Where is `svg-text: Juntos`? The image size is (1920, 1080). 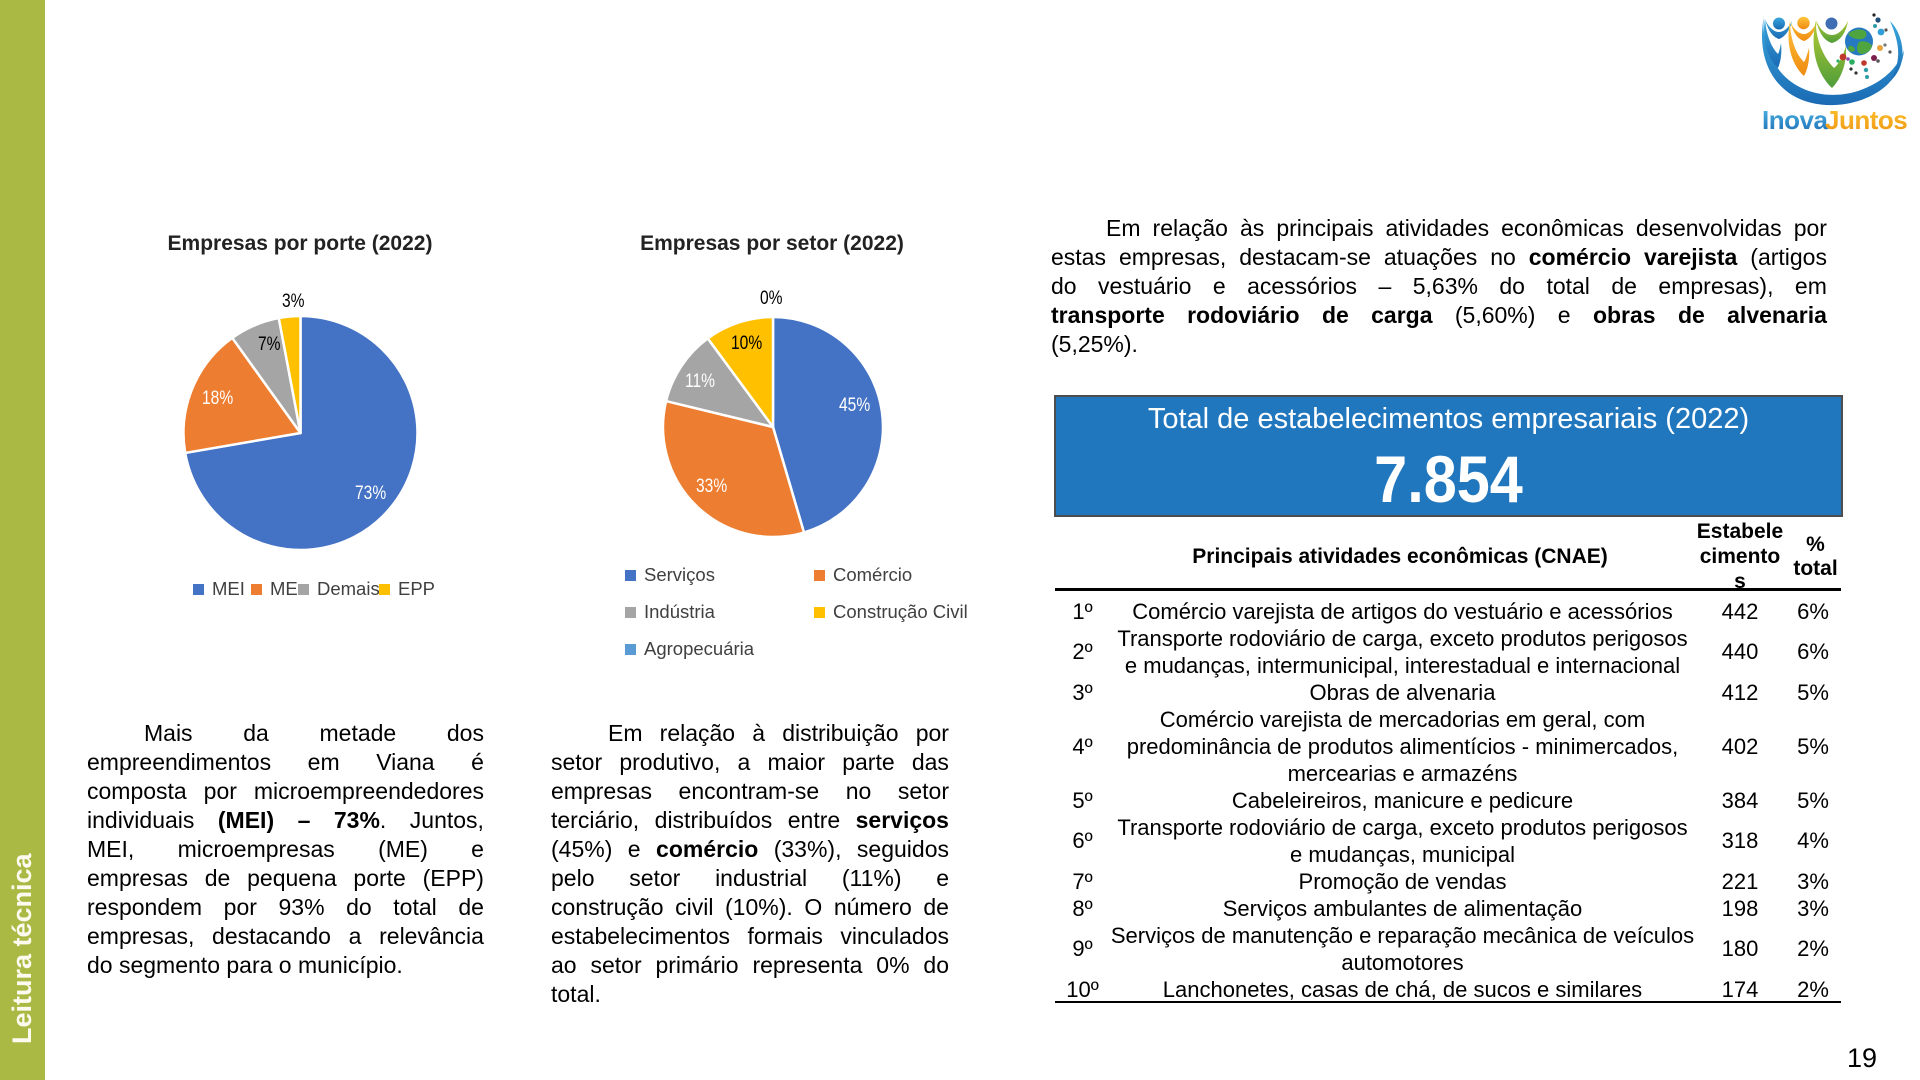
svg-text: Juntos is located at coordinates (1866, 120).